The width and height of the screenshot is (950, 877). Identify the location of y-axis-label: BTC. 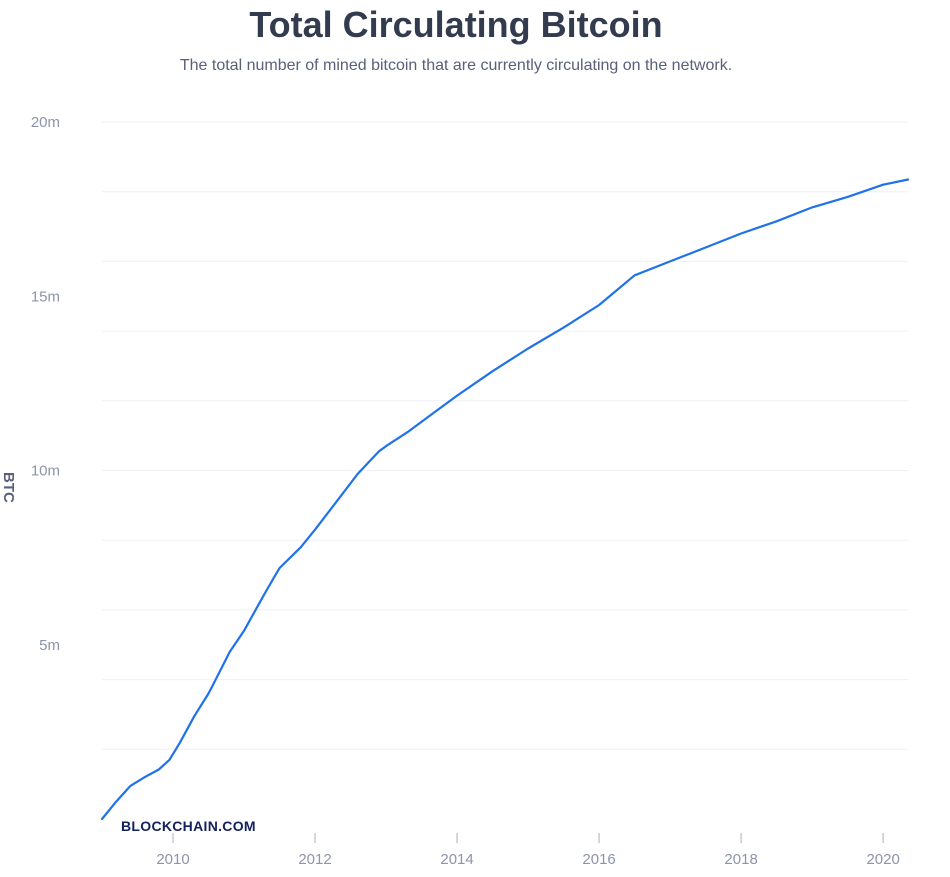
(8, 487).